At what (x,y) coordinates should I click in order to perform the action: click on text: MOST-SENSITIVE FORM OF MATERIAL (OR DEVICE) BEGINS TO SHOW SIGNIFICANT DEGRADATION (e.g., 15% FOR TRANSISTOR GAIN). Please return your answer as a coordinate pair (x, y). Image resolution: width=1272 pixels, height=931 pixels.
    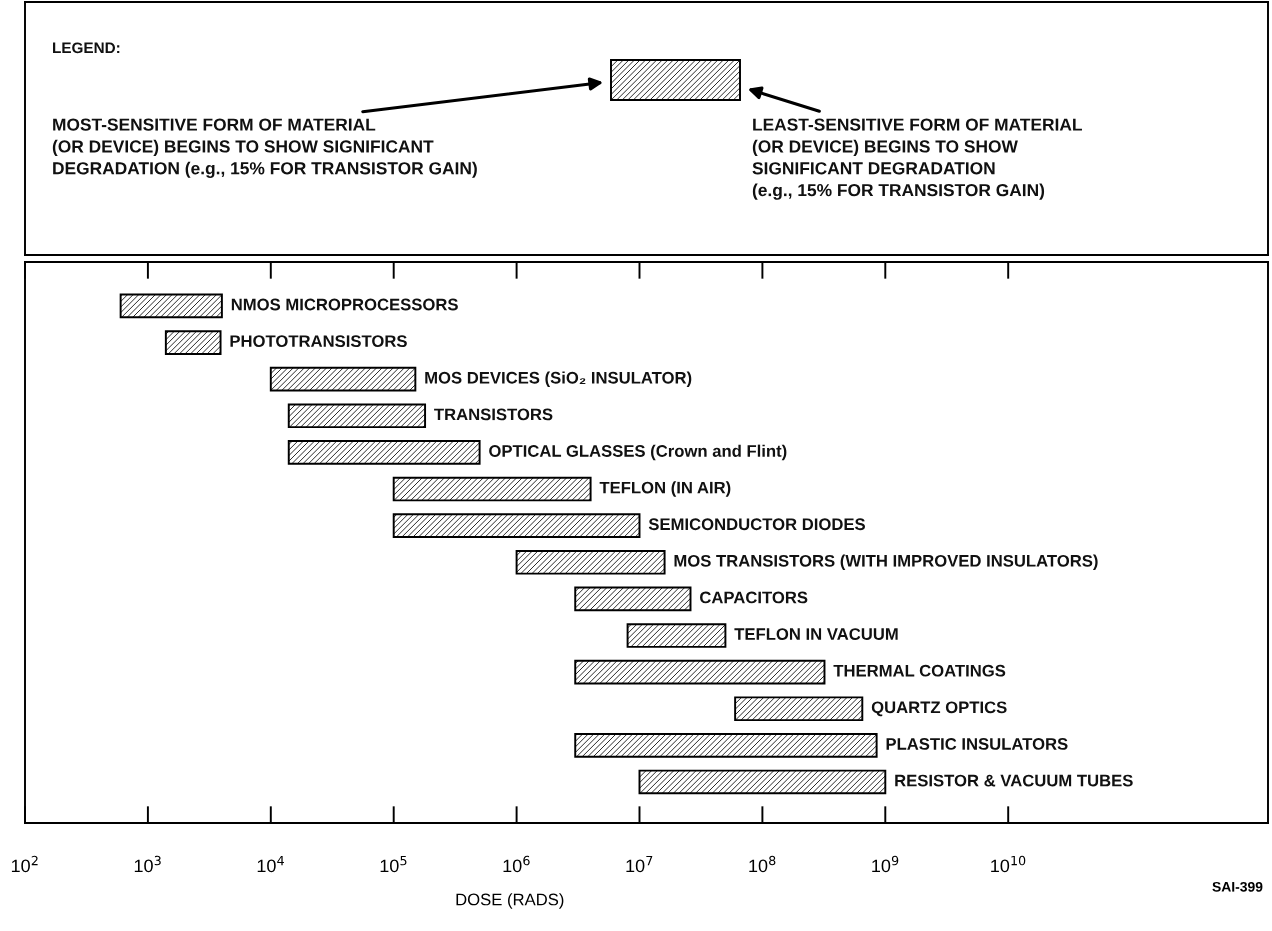
    Looking at the image, I should click on (264, 148).